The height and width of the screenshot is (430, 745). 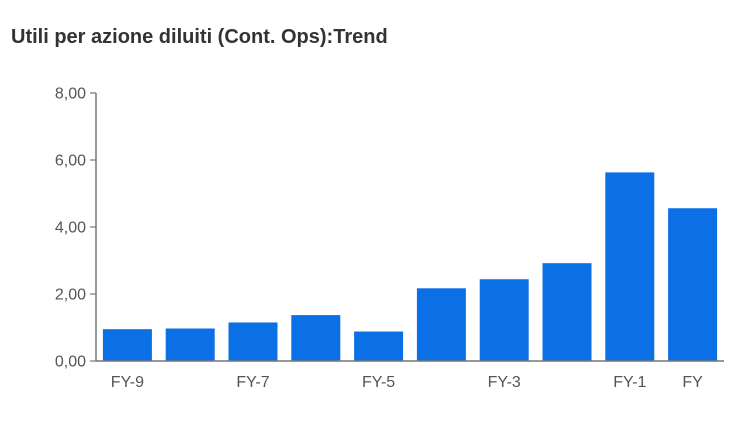 What do you see at coordinates (70, 295) in the screenshot?
I see `y-tick-label: 2,00` at bounding box center [70, 295].